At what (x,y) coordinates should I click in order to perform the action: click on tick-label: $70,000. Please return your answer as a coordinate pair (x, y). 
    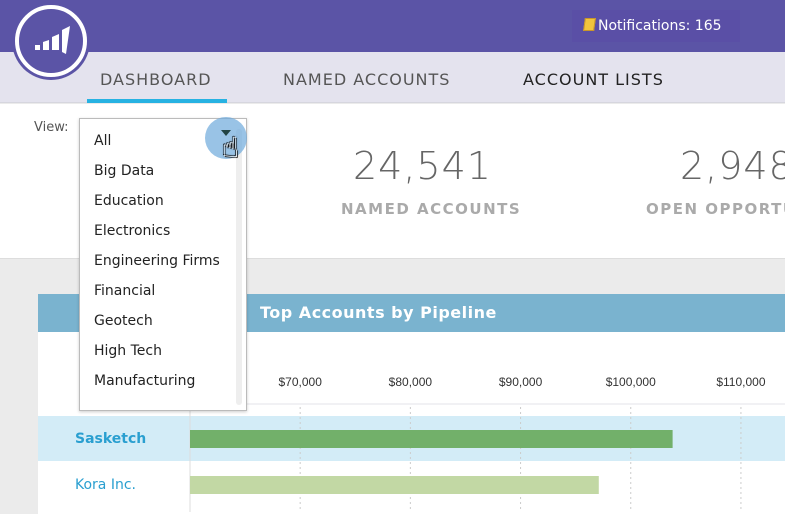
    Looking at the image, I should click on (300, 382).